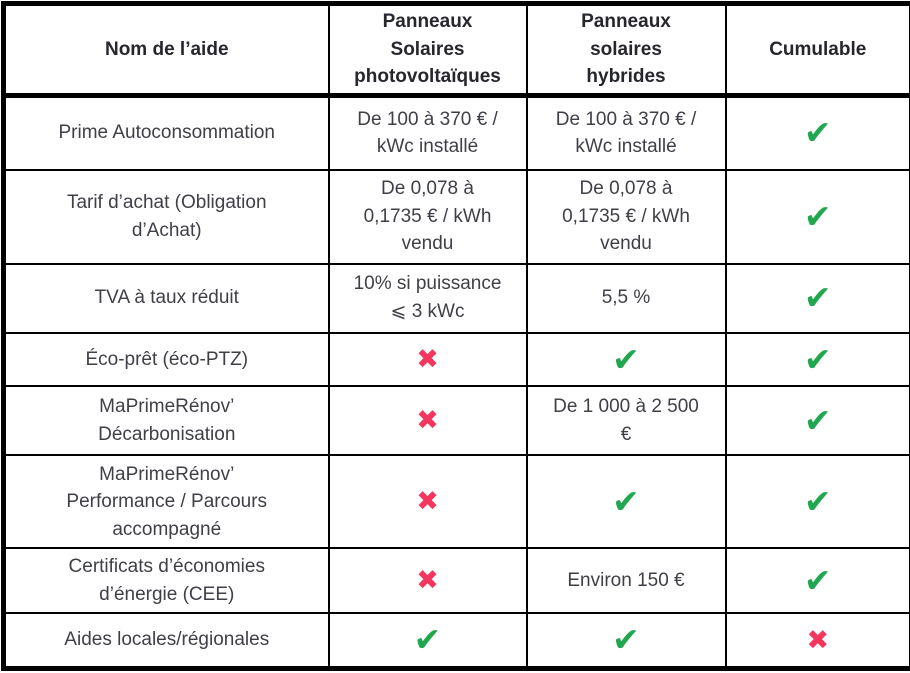  What do you see at coordinates (427, 298) in the screenshot?
I see `value-cell: 10% si puissance ⩽ 3 kWc` at bounding box center [427, 298].